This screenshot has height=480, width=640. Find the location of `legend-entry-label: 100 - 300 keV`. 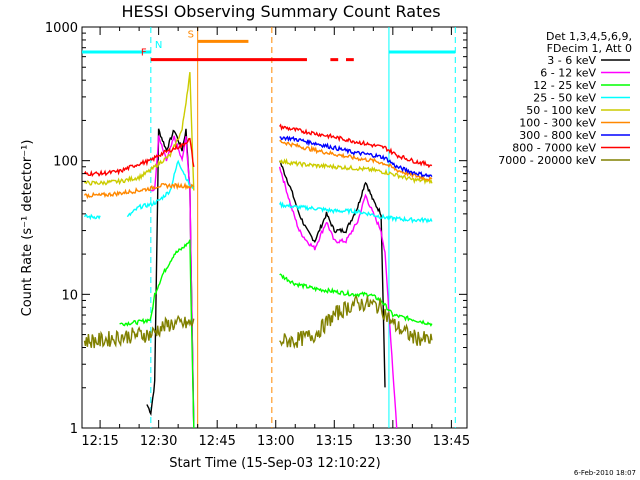

legend-entry-label: 100 - 300 keV is located at coordinates (557, 123).